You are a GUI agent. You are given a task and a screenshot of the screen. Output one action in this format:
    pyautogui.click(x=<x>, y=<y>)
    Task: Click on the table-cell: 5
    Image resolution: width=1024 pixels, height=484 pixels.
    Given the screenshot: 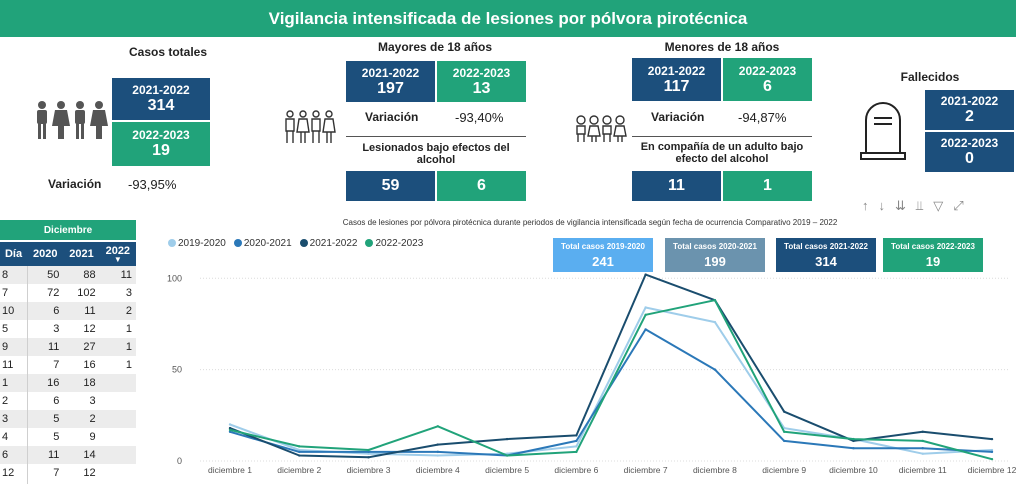 What is the action you would take?
    pyautogui.click(x=45, y=419)
    